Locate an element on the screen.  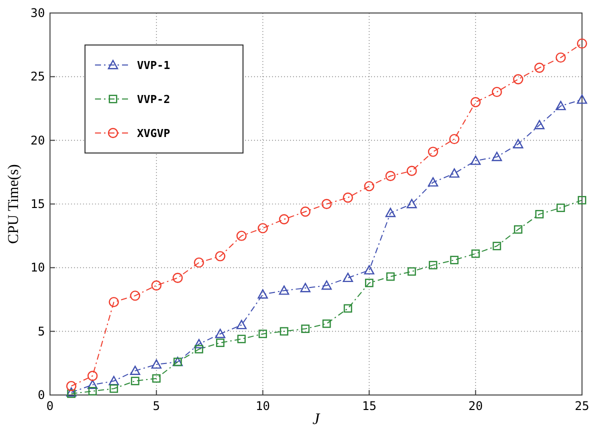
legend-label: XVGVP is located at coordinates (153, 133).